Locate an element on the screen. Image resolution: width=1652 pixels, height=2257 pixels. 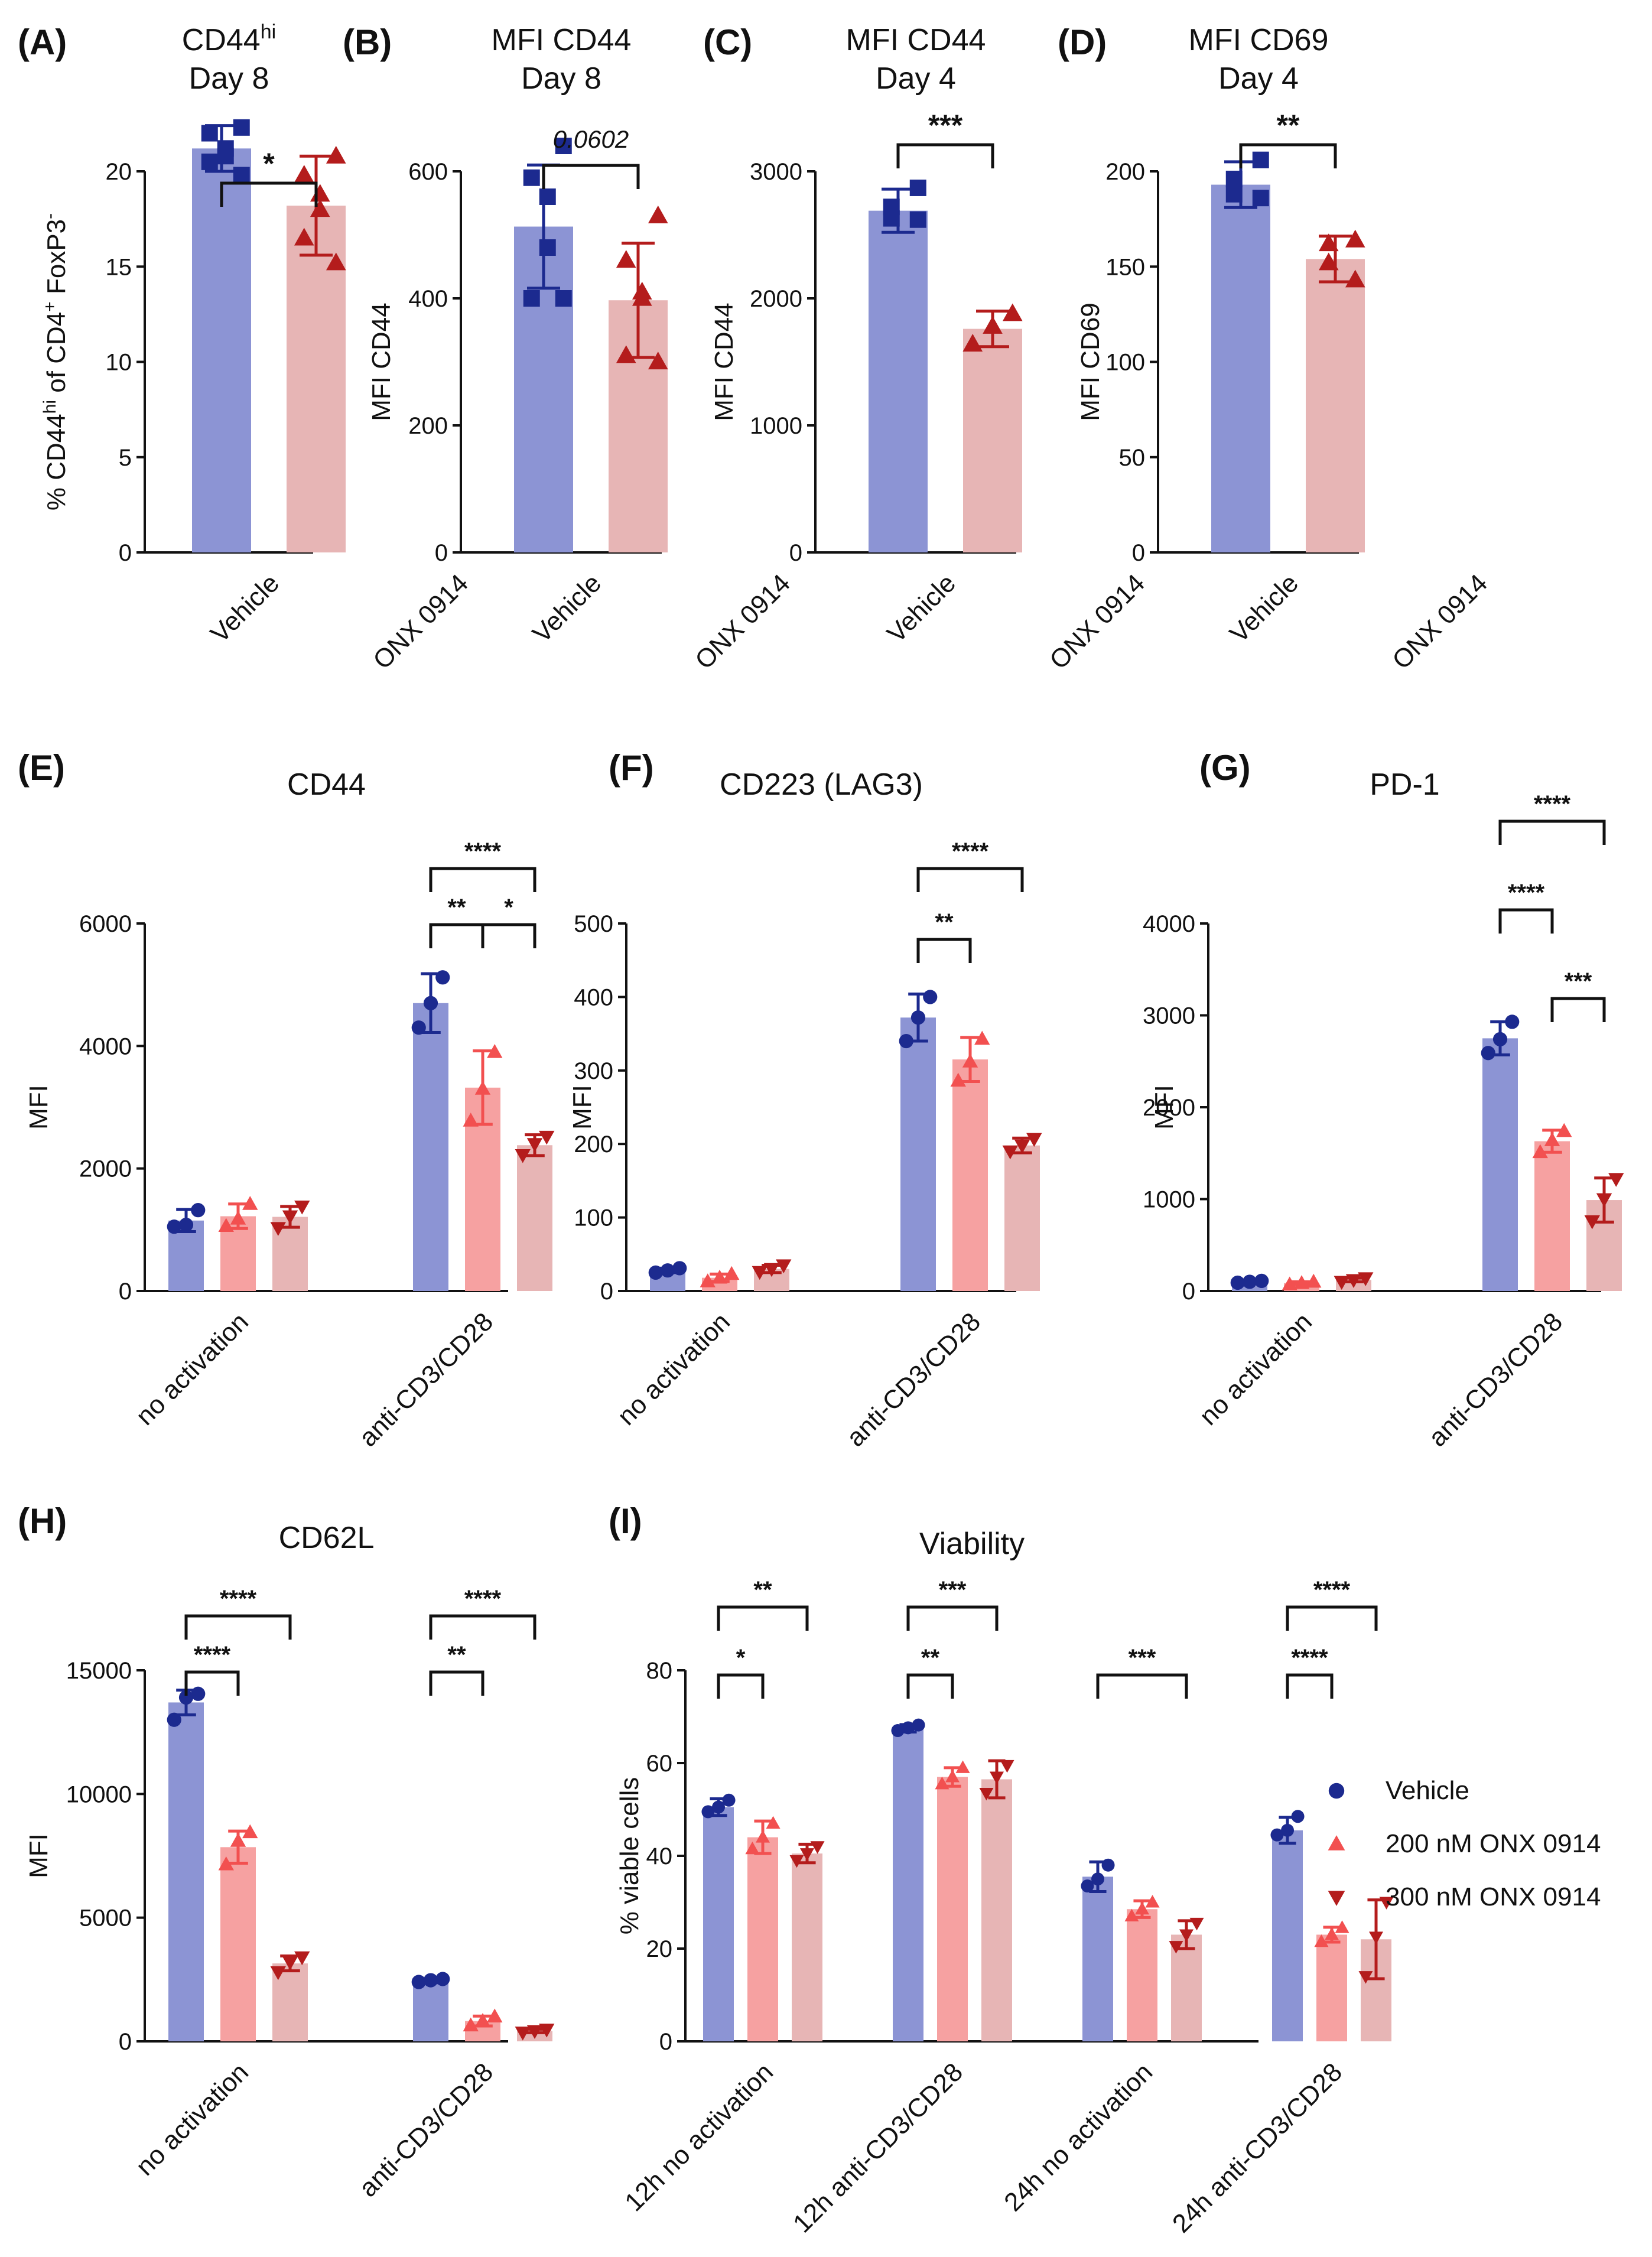
panel-label: (B) is located at coordinates (367, 42).